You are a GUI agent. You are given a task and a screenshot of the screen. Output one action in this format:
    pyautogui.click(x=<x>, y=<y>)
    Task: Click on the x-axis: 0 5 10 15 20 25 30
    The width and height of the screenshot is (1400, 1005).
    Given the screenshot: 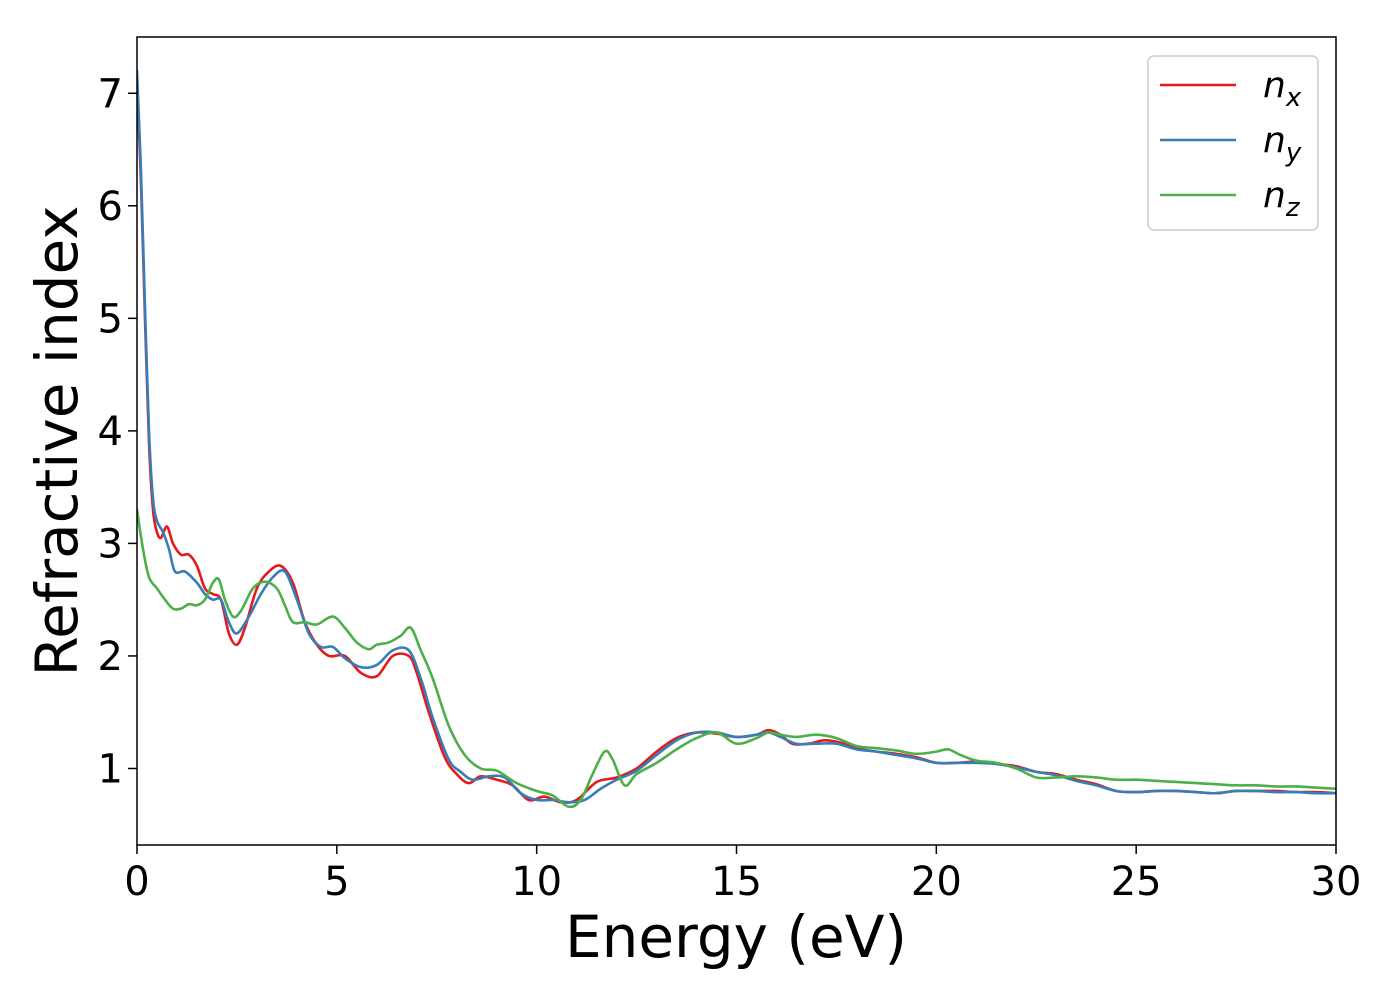 What is the action you would take?
    pyautogui.click(x=742, y=875)
    